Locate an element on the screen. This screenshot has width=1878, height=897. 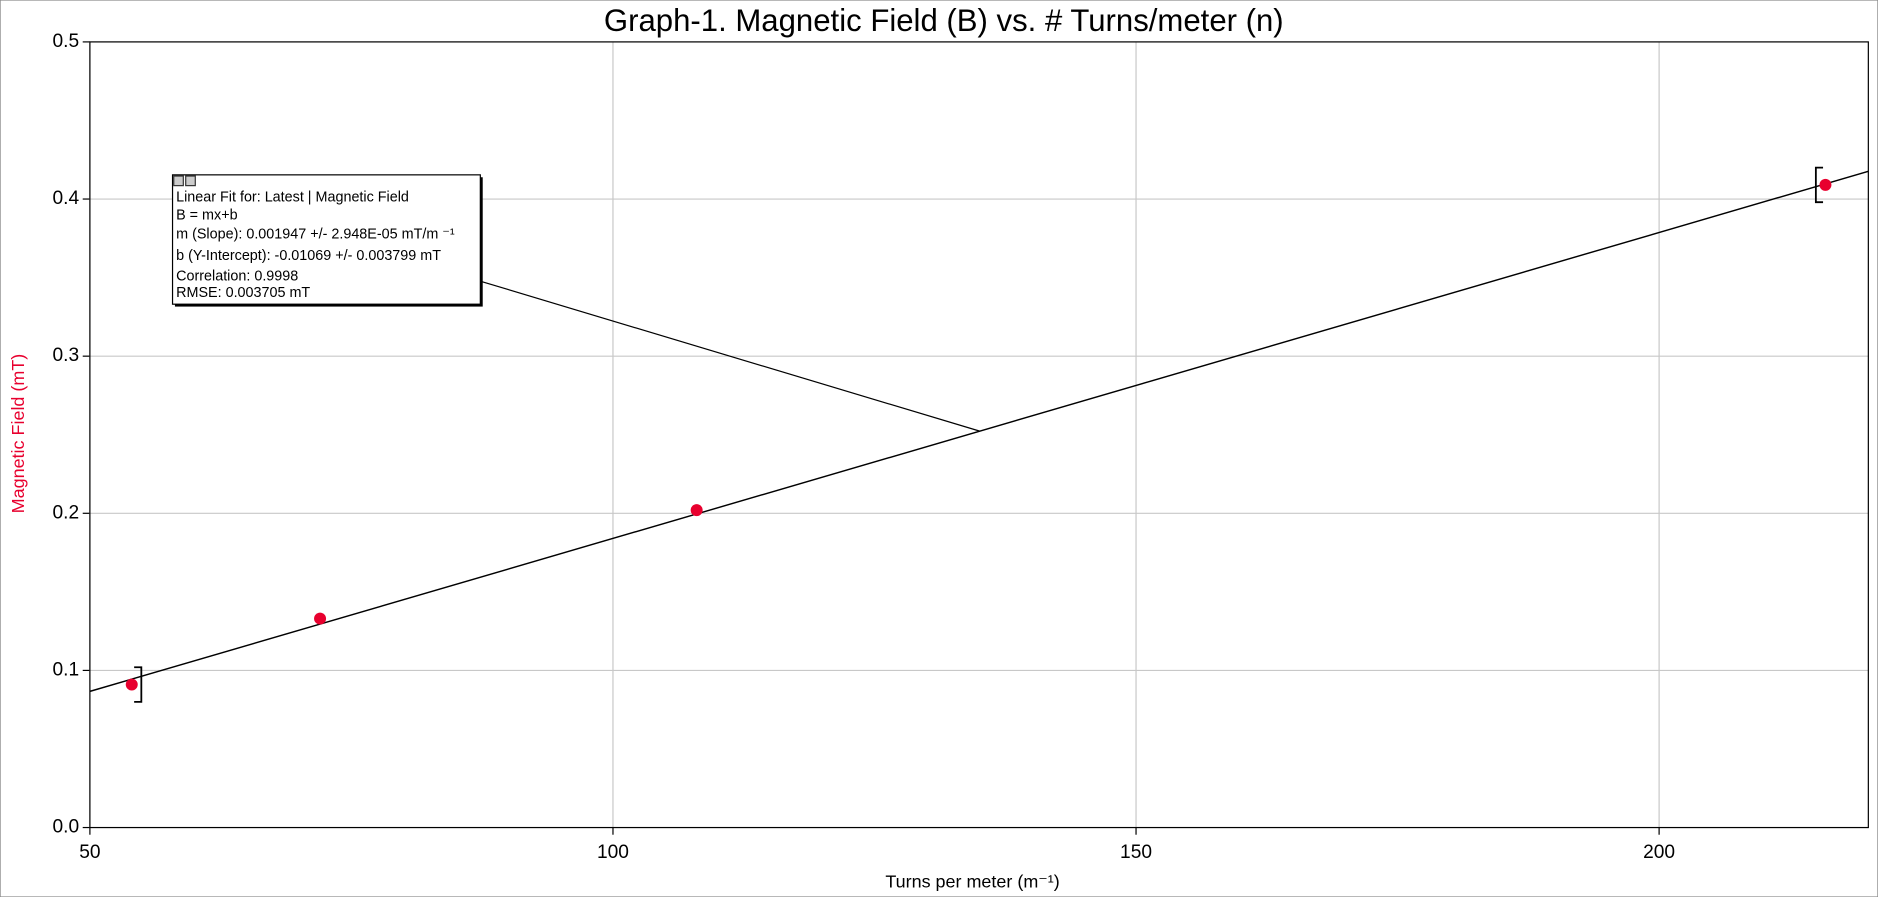
x-axis-label: Turns per meter (m⁻¹) is located at coordinates (972, 881).